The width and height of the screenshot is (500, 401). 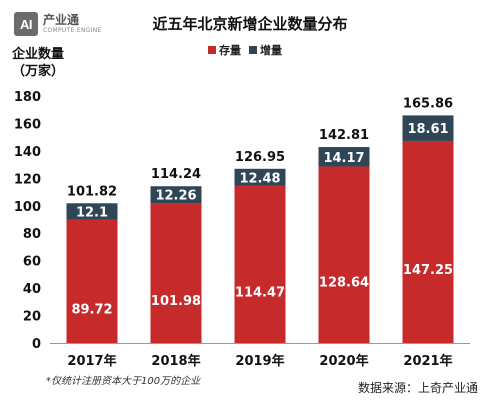 I want to click on y-tick-label: 80, so click(x=32, y=234).